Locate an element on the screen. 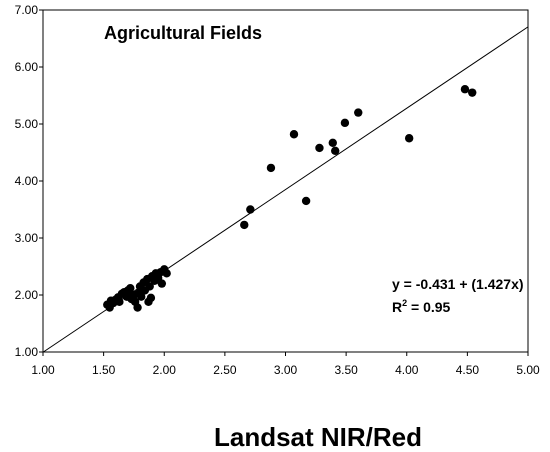 The image size is (550, 452). y-tick-label: 4.00 is located at coordinates (27, 181).